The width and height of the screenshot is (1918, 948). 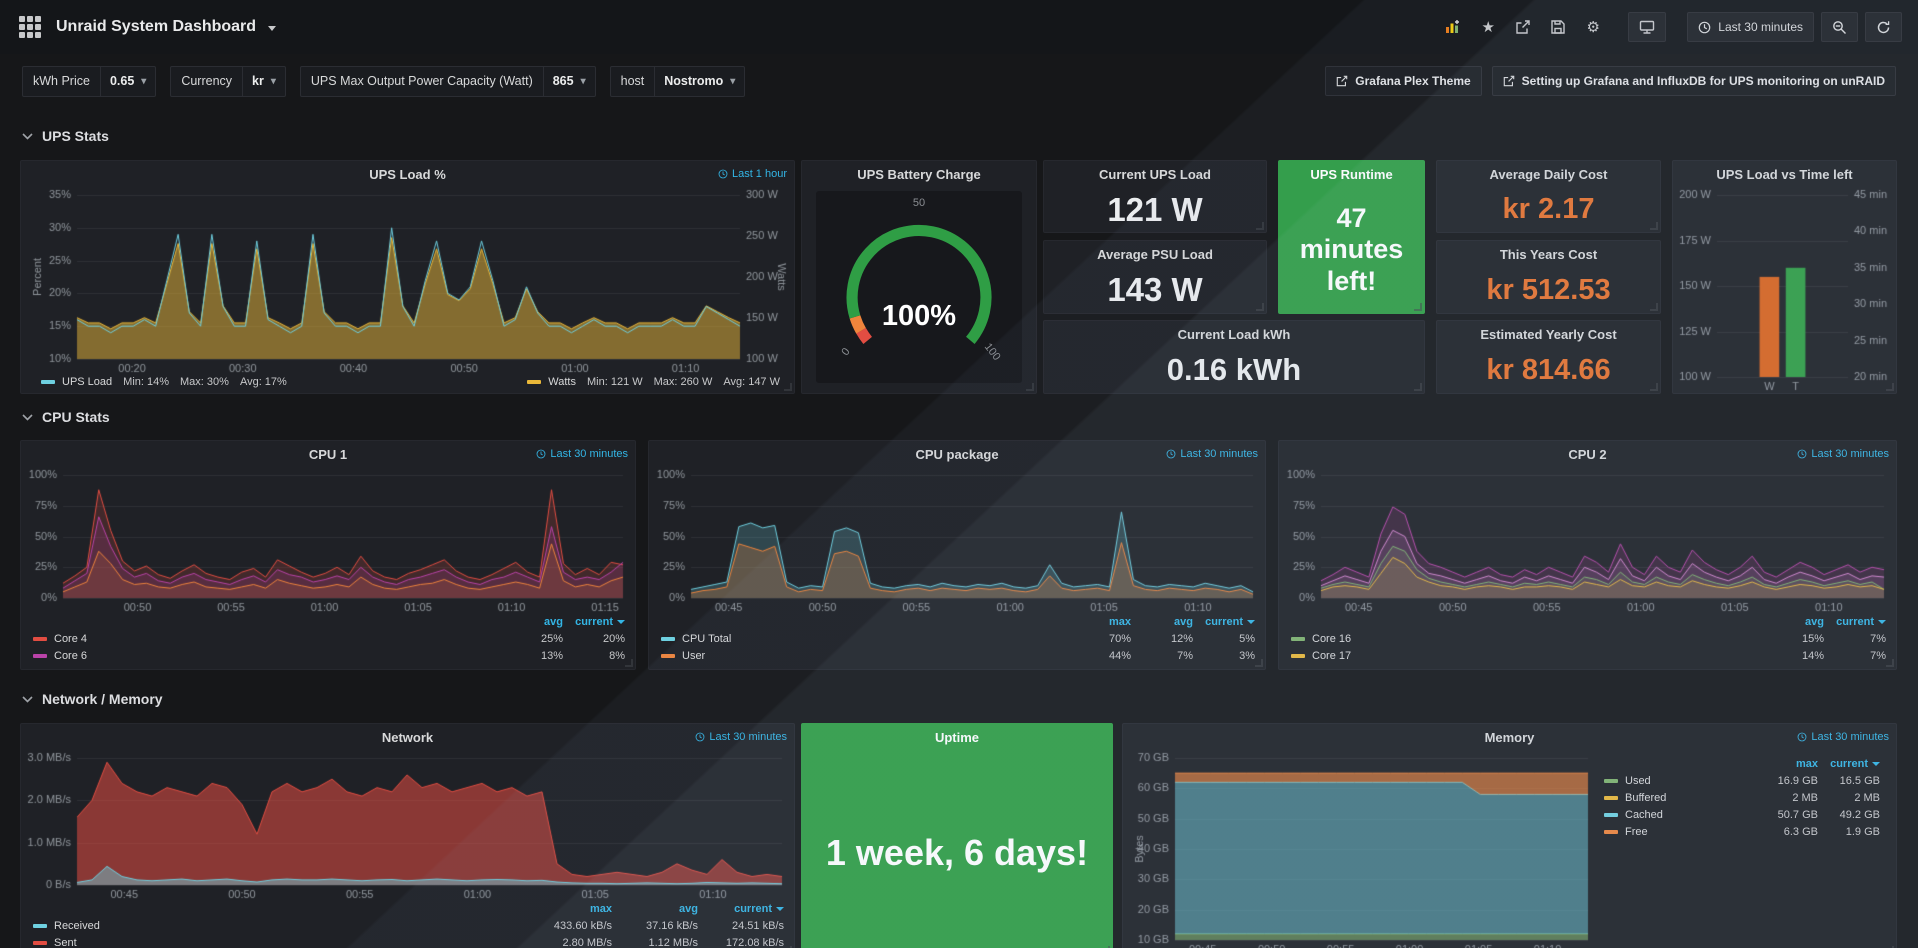 I want to click on panel-title: UPS Load %, so click(x=407, y=174).